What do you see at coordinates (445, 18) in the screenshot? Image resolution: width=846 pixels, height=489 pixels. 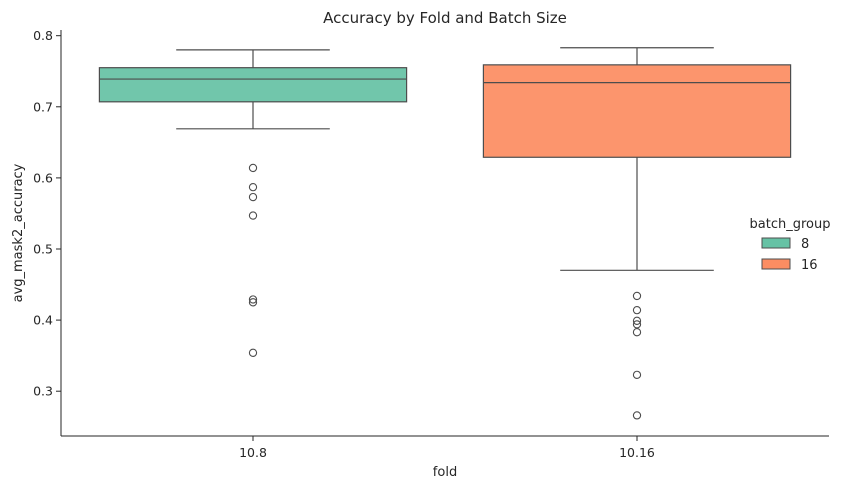 I see `chart-title: Accuracy by Fold and Batch Size` at bounding box center [445, 18].